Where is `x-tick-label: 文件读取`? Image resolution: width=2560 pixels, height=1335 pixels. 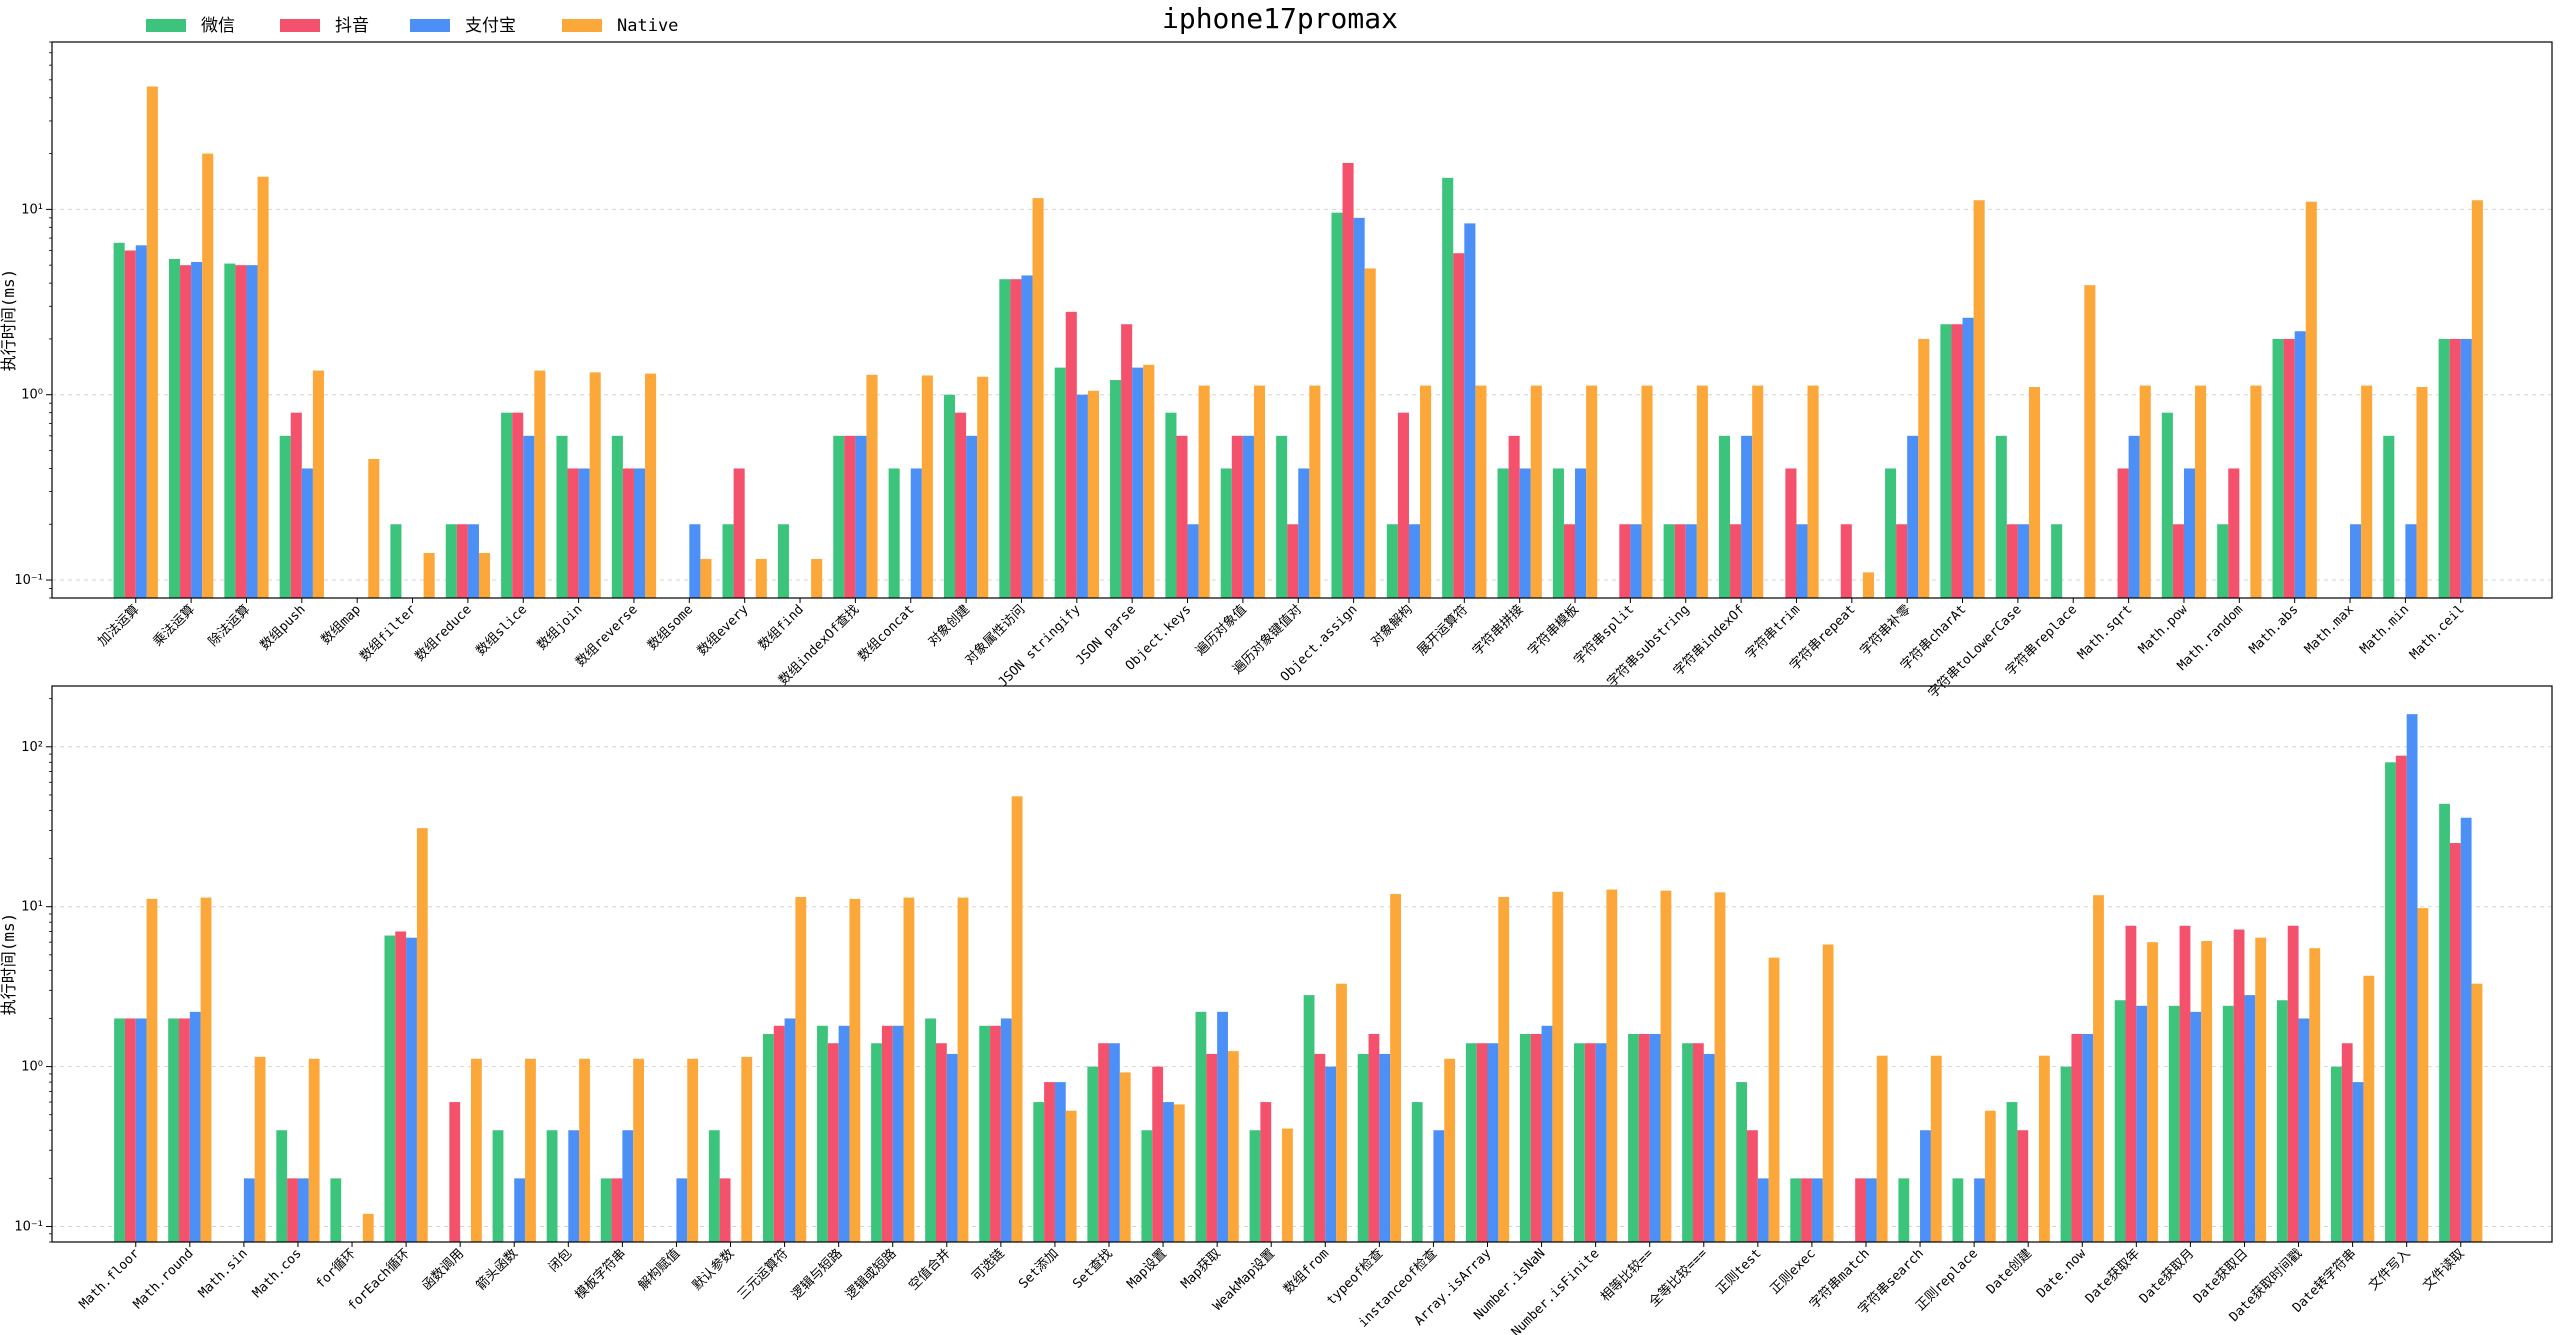
x-tick-label: 文件读取 is located at coordinates (2443, 1269).